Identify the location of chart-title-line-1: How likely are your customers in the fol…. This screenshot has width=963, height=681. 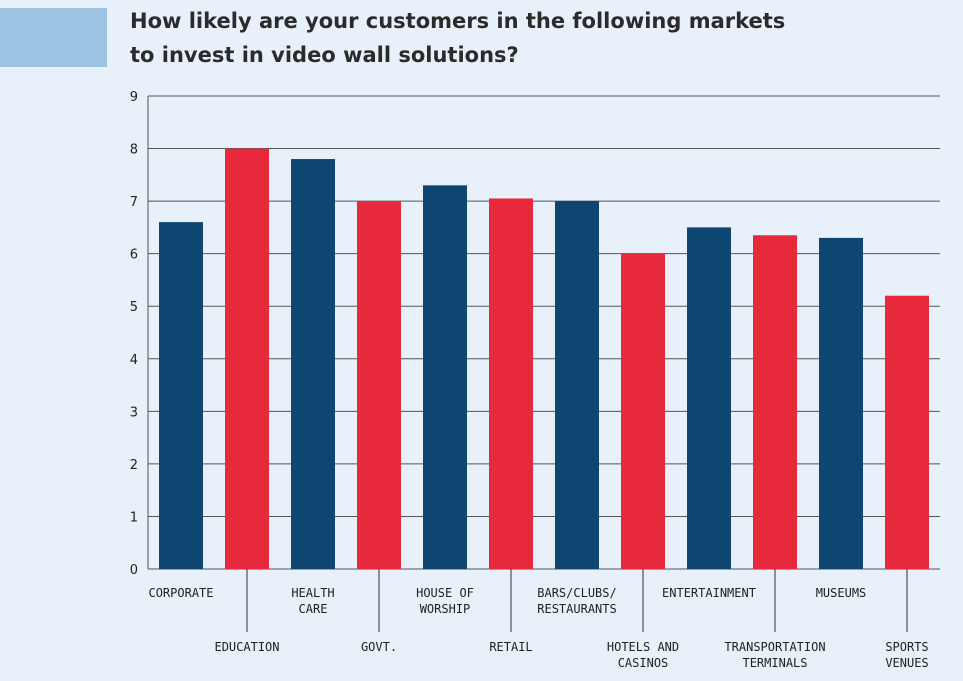
(458, 21).